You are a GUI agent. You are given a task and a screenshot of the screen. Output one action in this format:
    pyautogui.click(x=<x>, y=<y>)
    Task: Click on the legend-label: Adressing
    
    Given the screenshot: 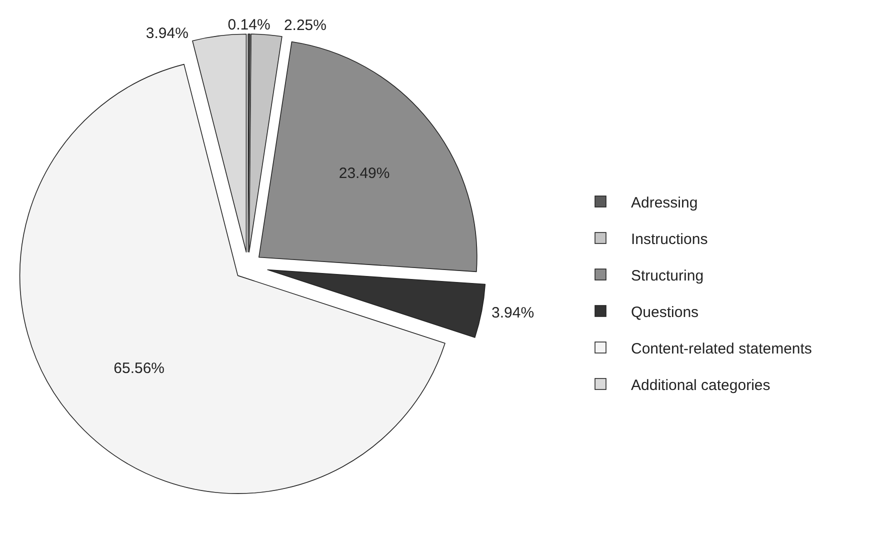 What is the action you would take?
    pyautogui.click(x=664, y=203)
    